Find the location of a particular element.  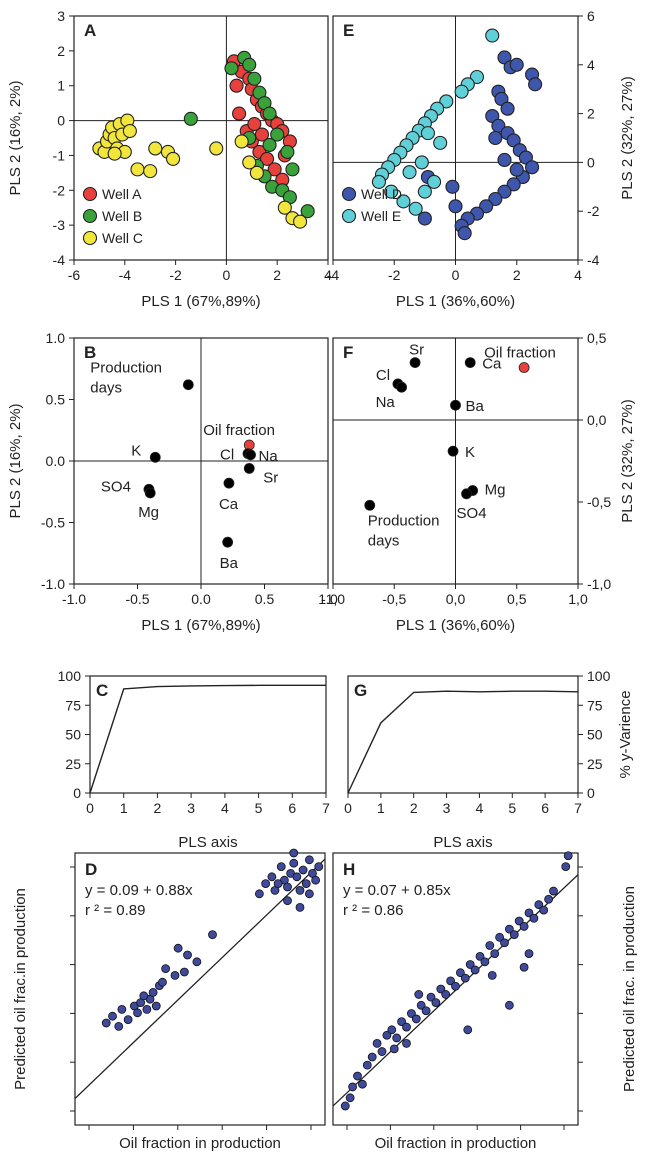

x-tick-label-F: -1,0 is located at coordinates (333, 599).